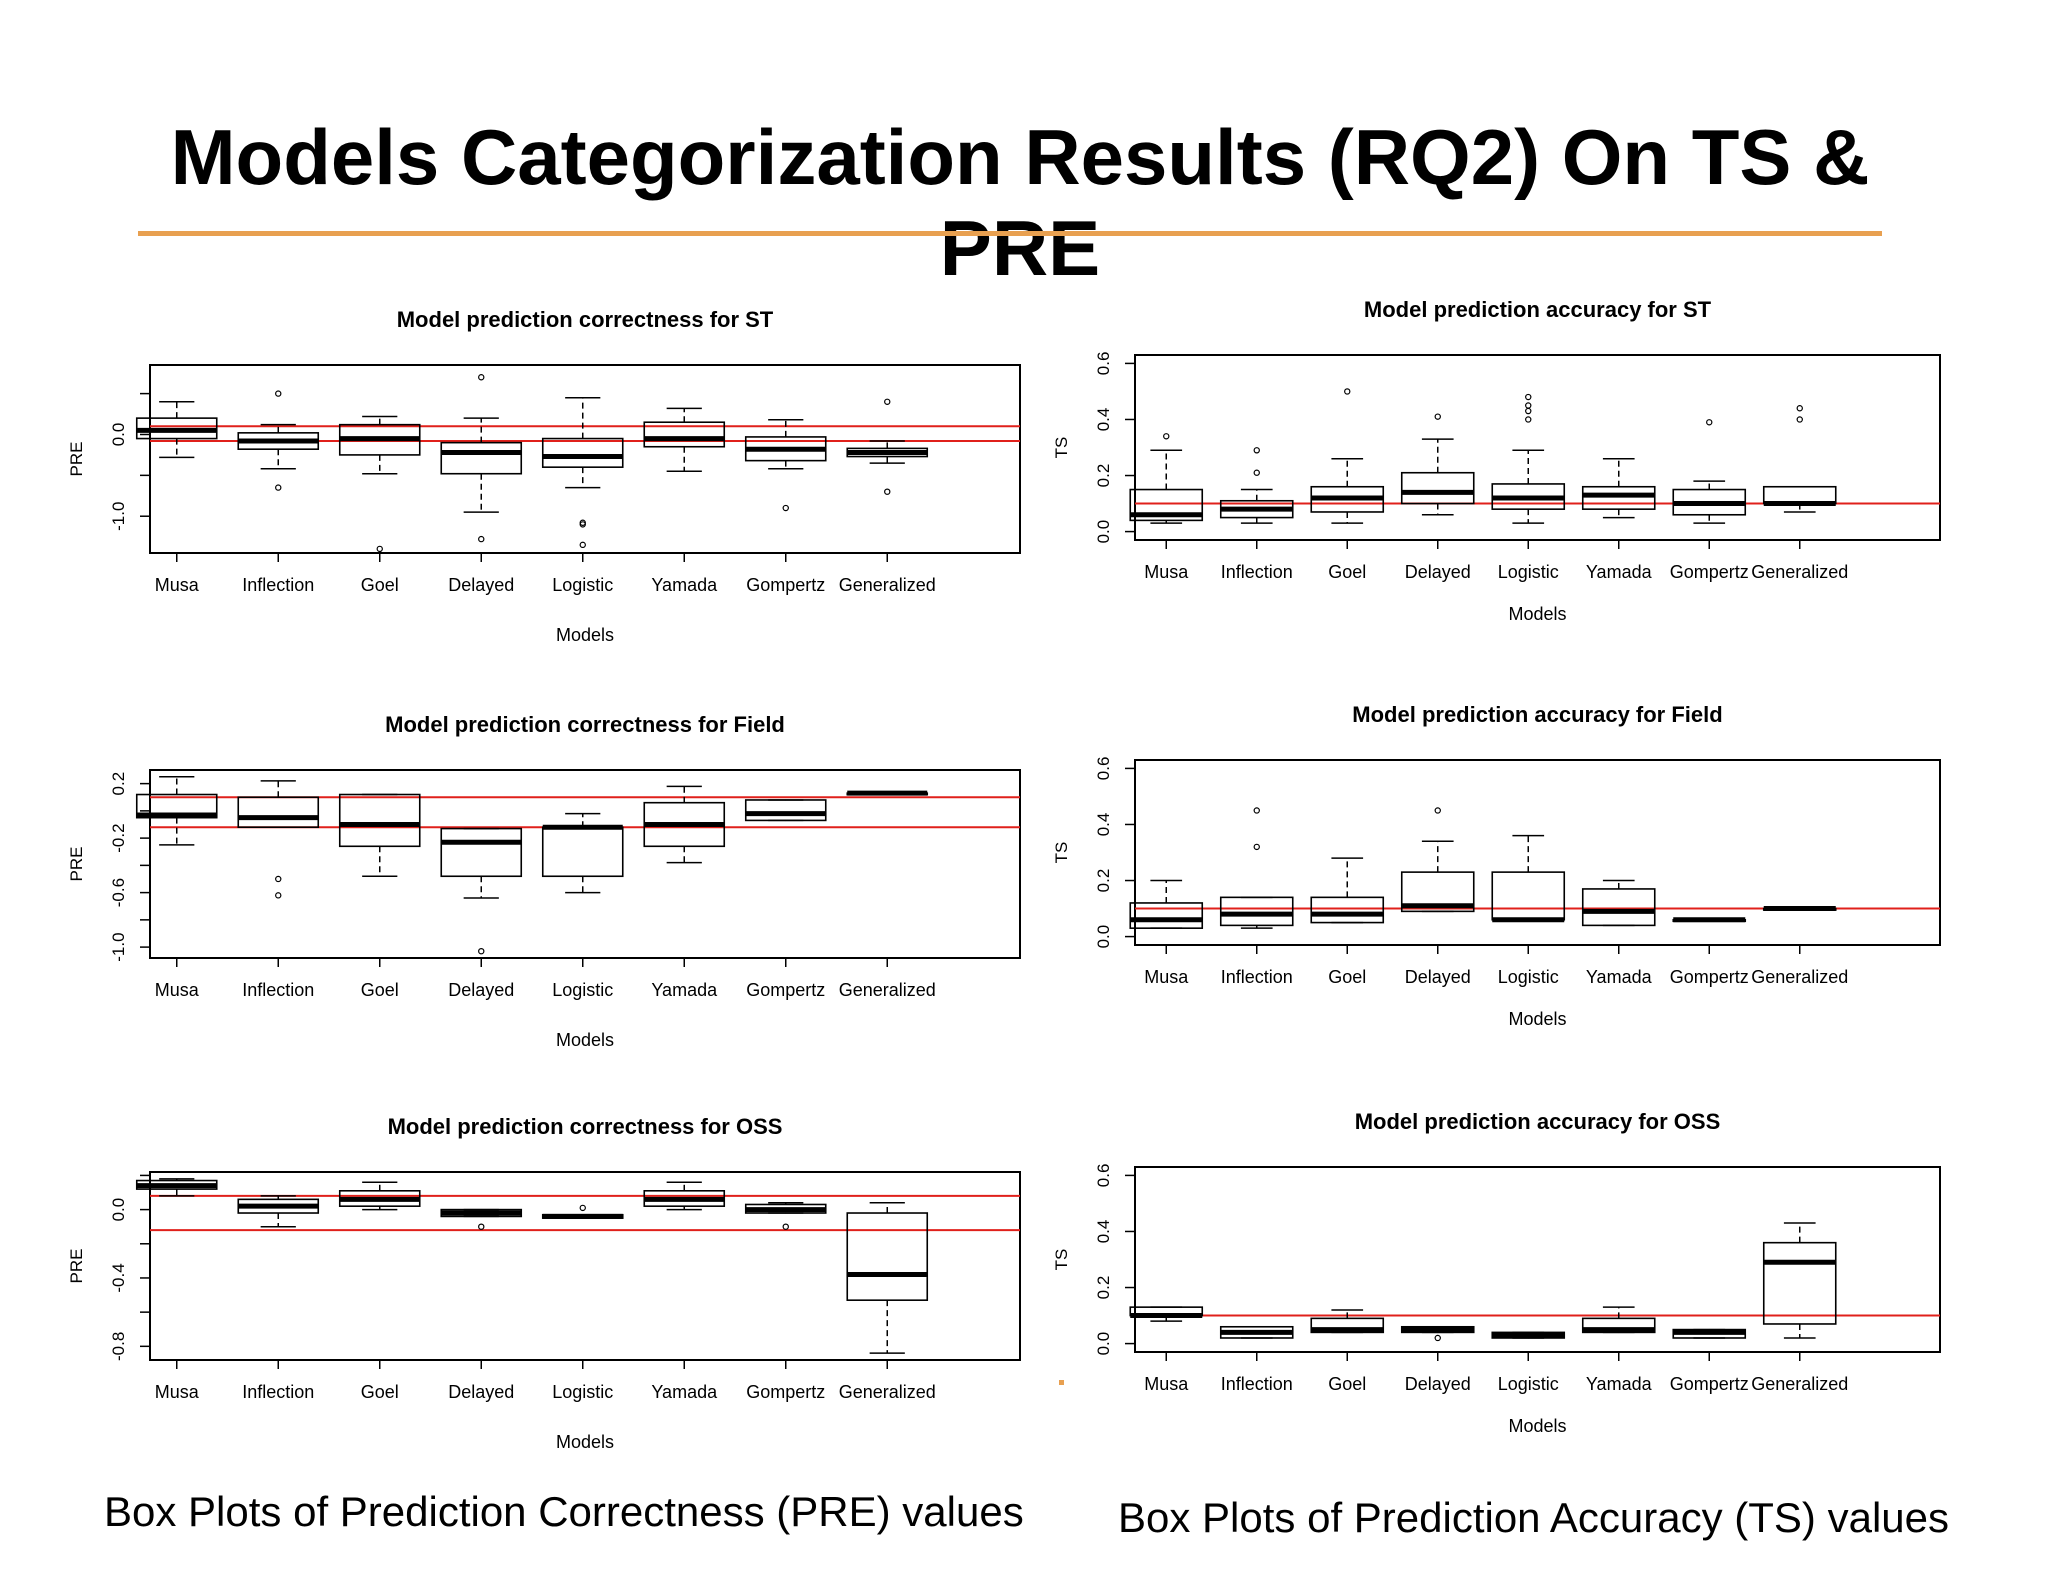 This screenshot has height=1582, width=2048. I want to click on x-tick-label: Yamada, so click(684, 1392).